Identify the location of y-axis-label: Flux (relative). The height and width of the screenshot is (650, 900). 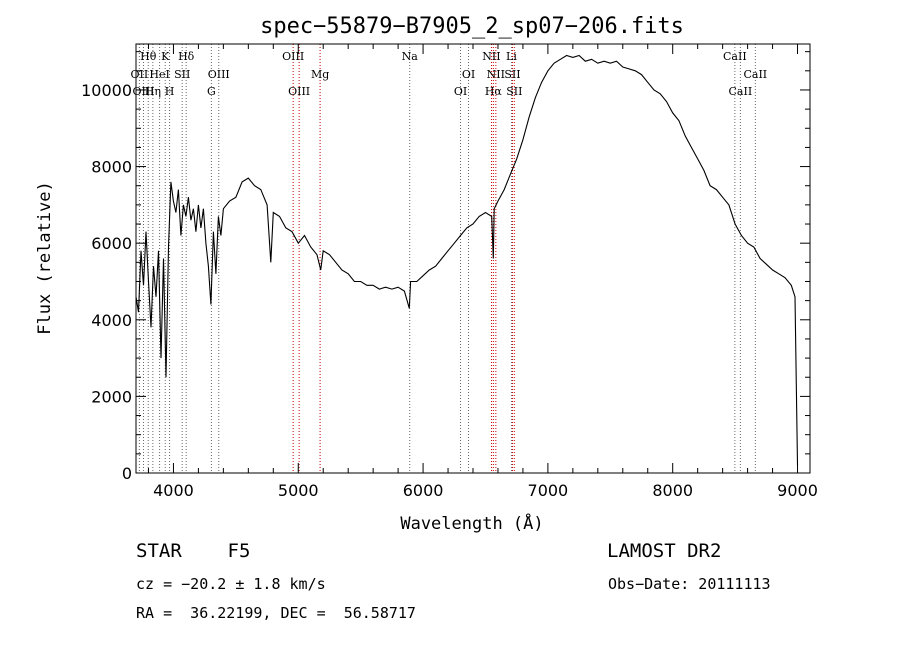
(45, 258).